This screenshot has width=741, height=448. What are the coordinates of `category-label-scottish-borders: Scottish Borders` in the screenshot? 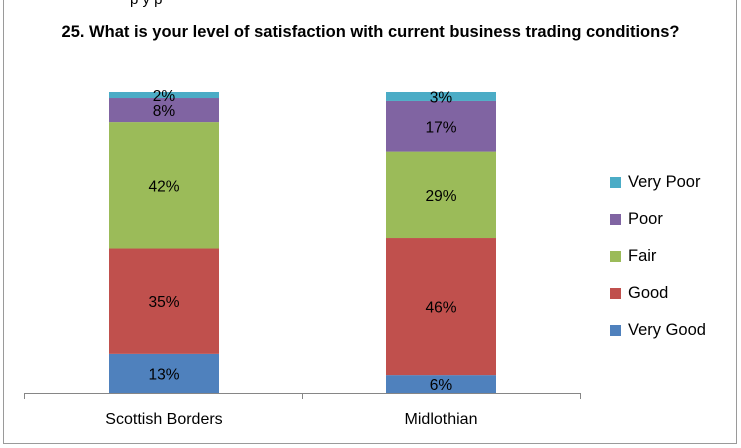 It's located at (163, 419).